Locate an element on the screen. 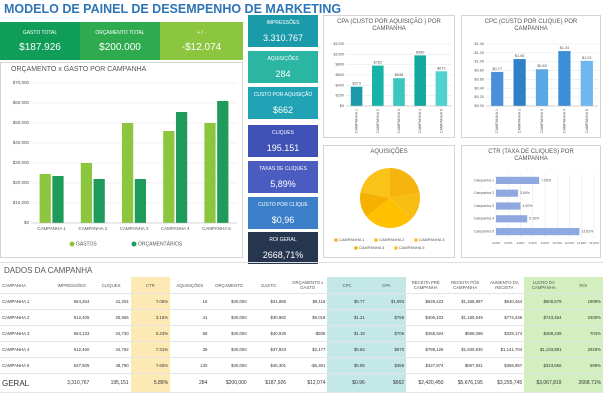 This screenshot has width=603, height=405. y-tick-label: Campanha 4 is located at coordinates (484, 219).